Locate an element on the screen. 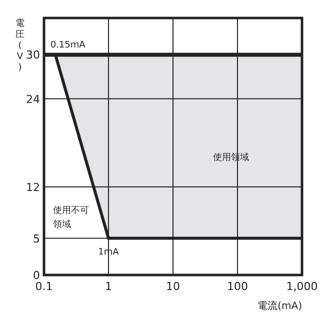  y-tick-label: 30 is located at coordinates (33, 55).